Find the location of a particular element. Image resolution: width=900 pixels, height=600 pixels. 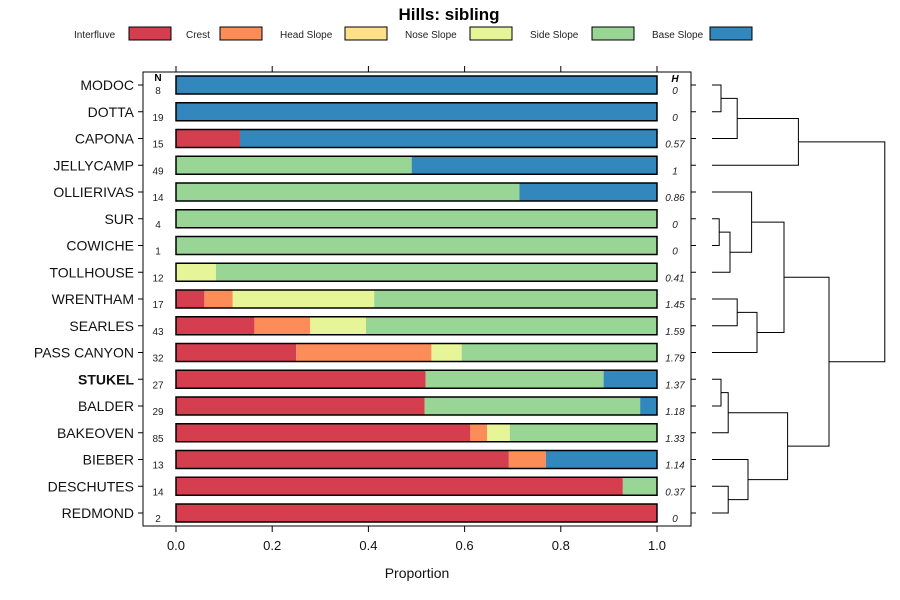

bar-outline-jellycamp is located at coordinates (416, 165).